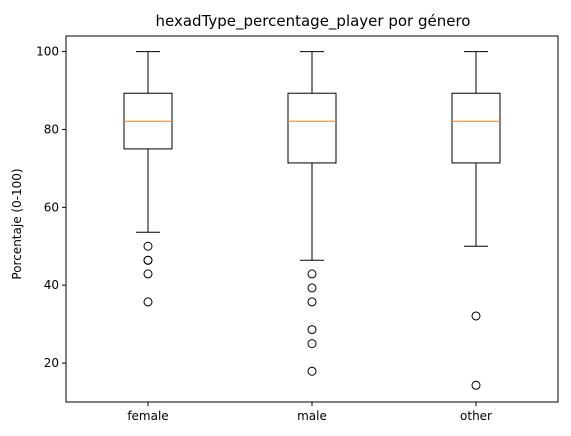 The width and height of the screenshot is (571, 436). Describe the element at coordinates (17, 223) in the screenshot. I see `y-axis-label: Porcentaje (0-100)` at that location.